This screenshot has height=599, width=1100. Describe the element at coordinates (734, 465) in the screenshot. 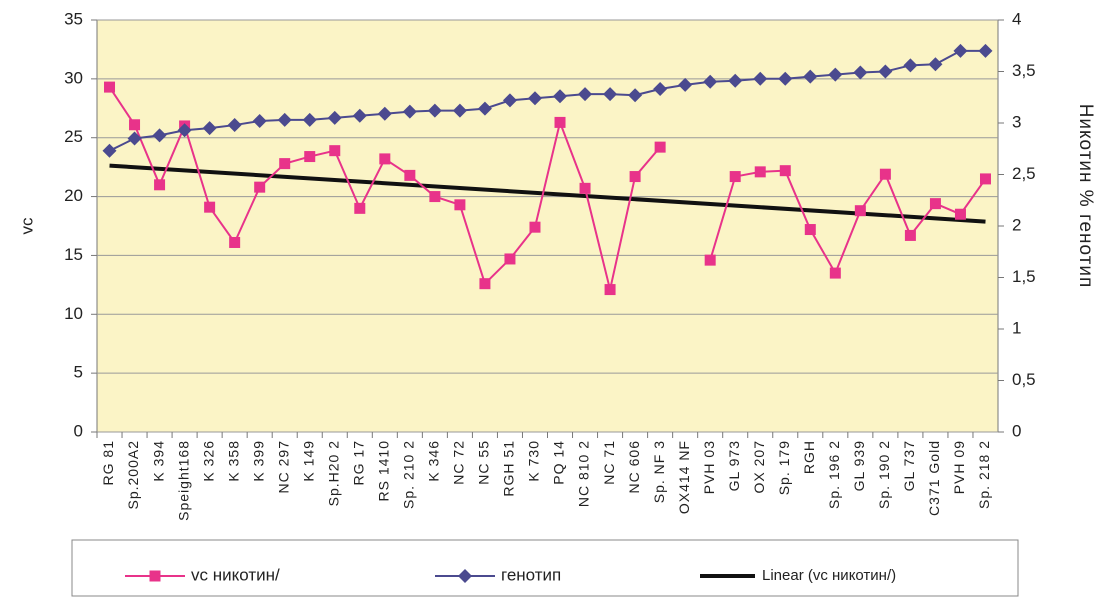

I see `x-tick-label: GL 973` at that location.